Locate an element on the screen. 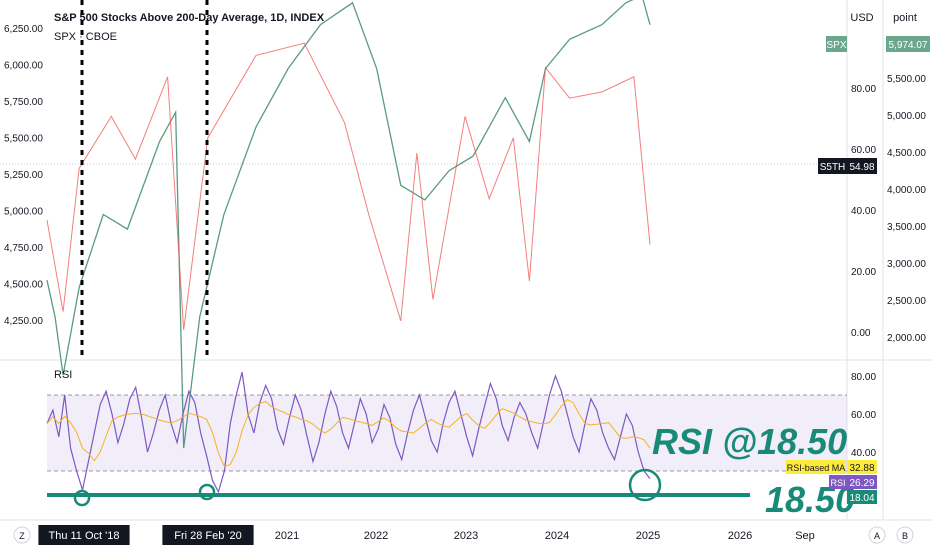  s5th-badge: S5TH is located at coordinates (833, 167).